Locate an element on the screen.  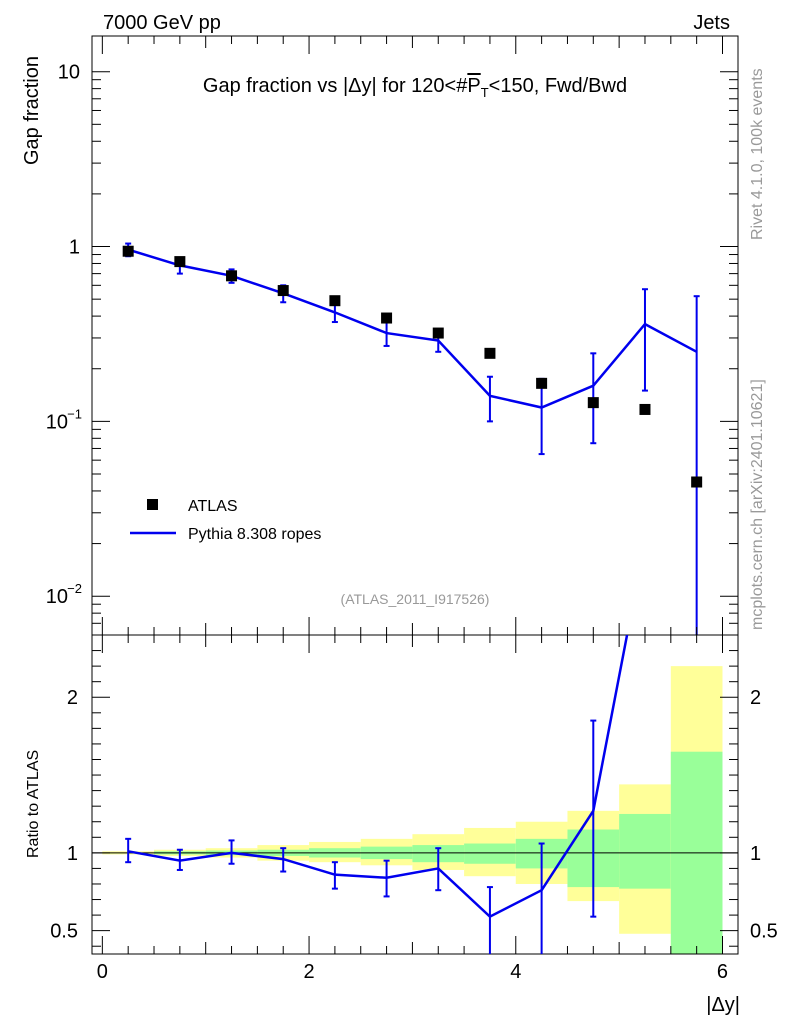
title-p: P is located at coordinates (473, 86).